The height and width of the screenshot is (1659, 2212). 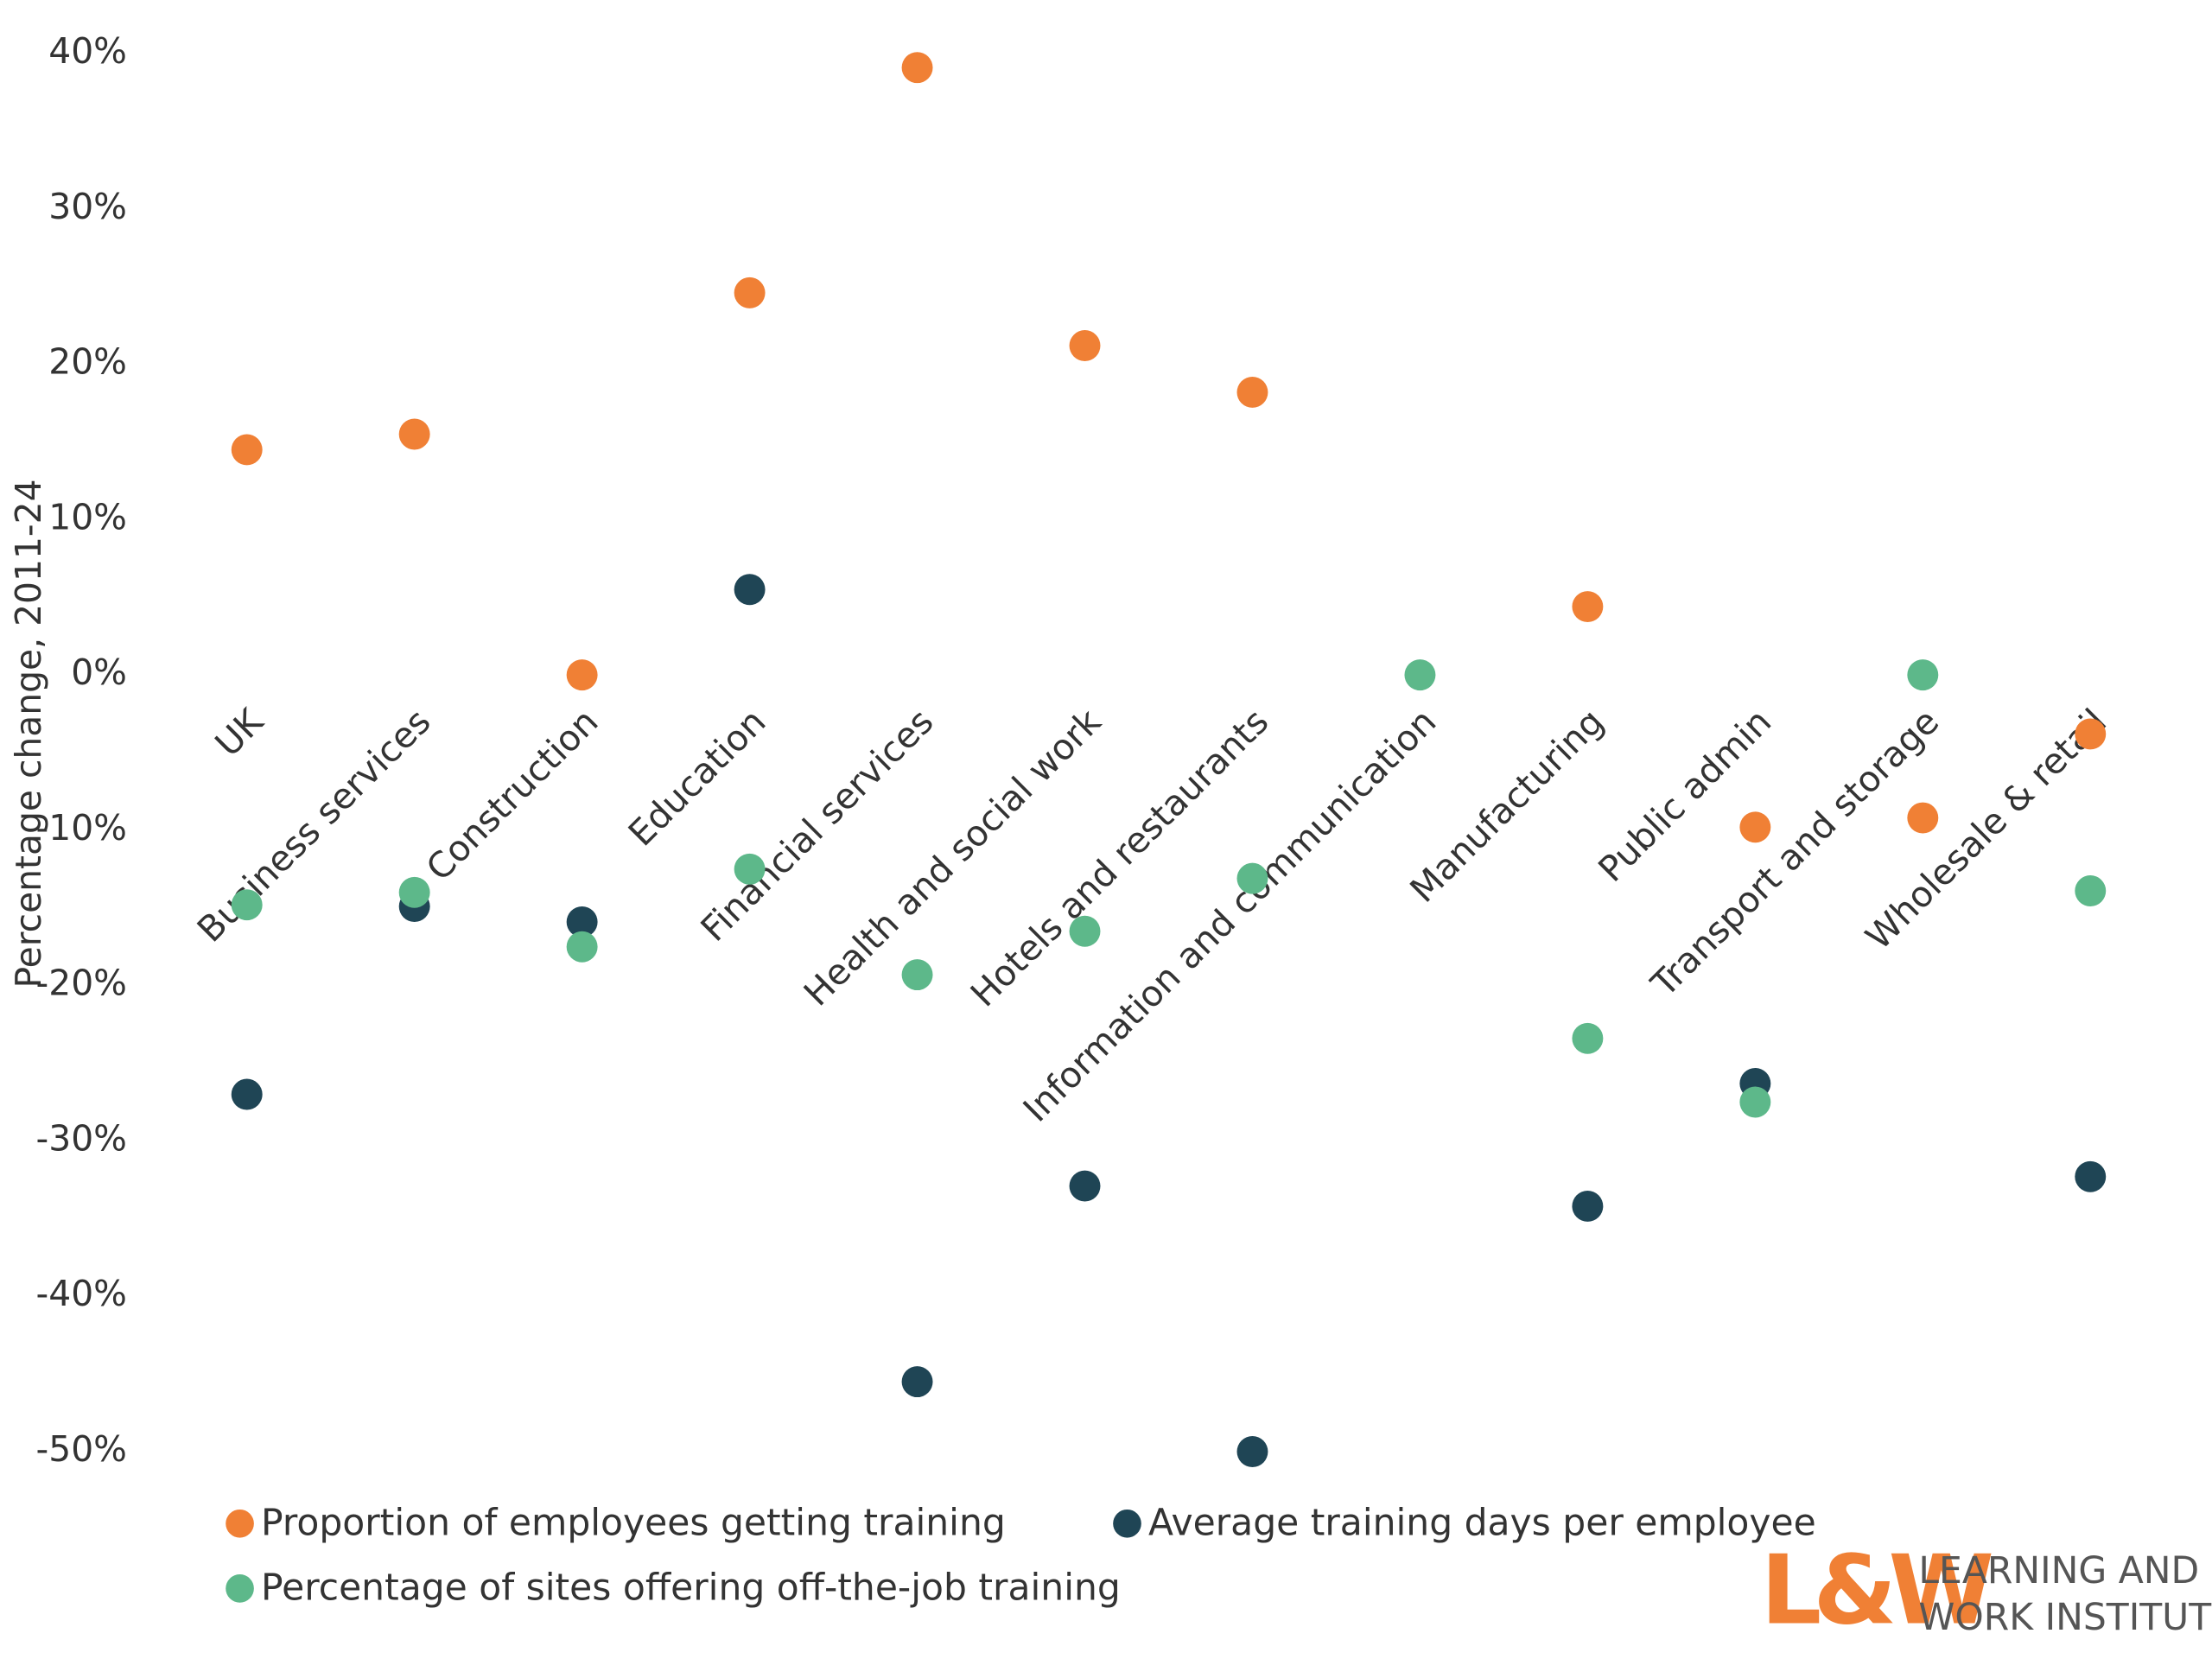 What do you see at coordinates (239, 732) in the screenshot?
I see `x-tick-label: UK` at bounding box center [239, 732].